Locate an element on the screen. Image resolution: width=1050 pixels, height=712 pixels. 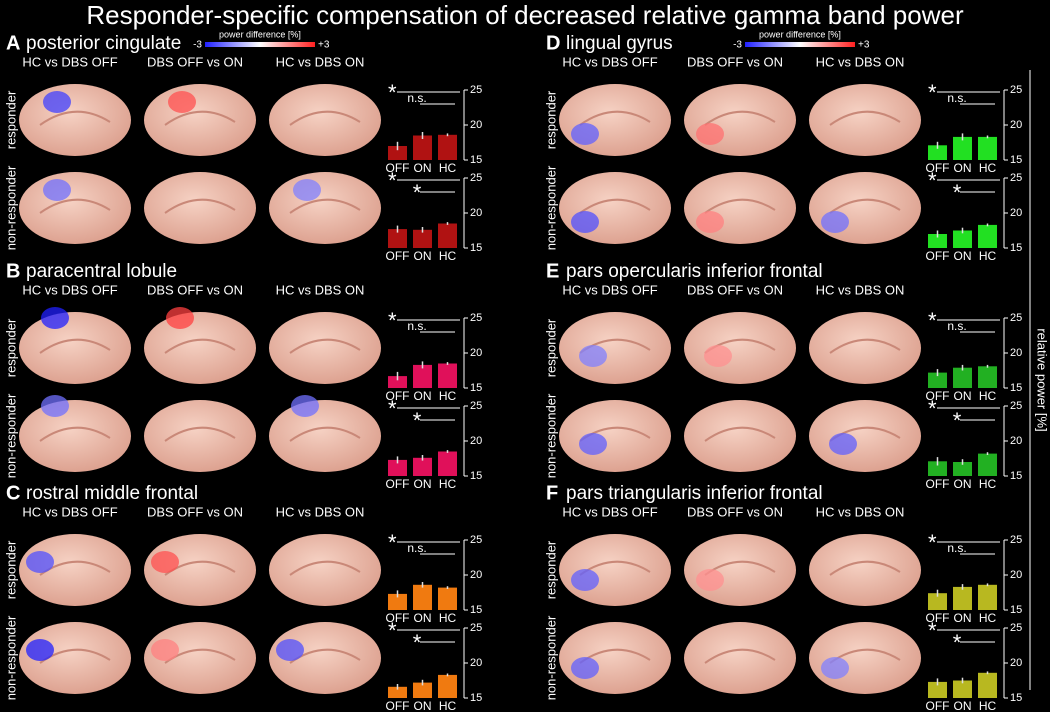
y-axis-label: relative power [%] is located at coordinates (1042, 379).